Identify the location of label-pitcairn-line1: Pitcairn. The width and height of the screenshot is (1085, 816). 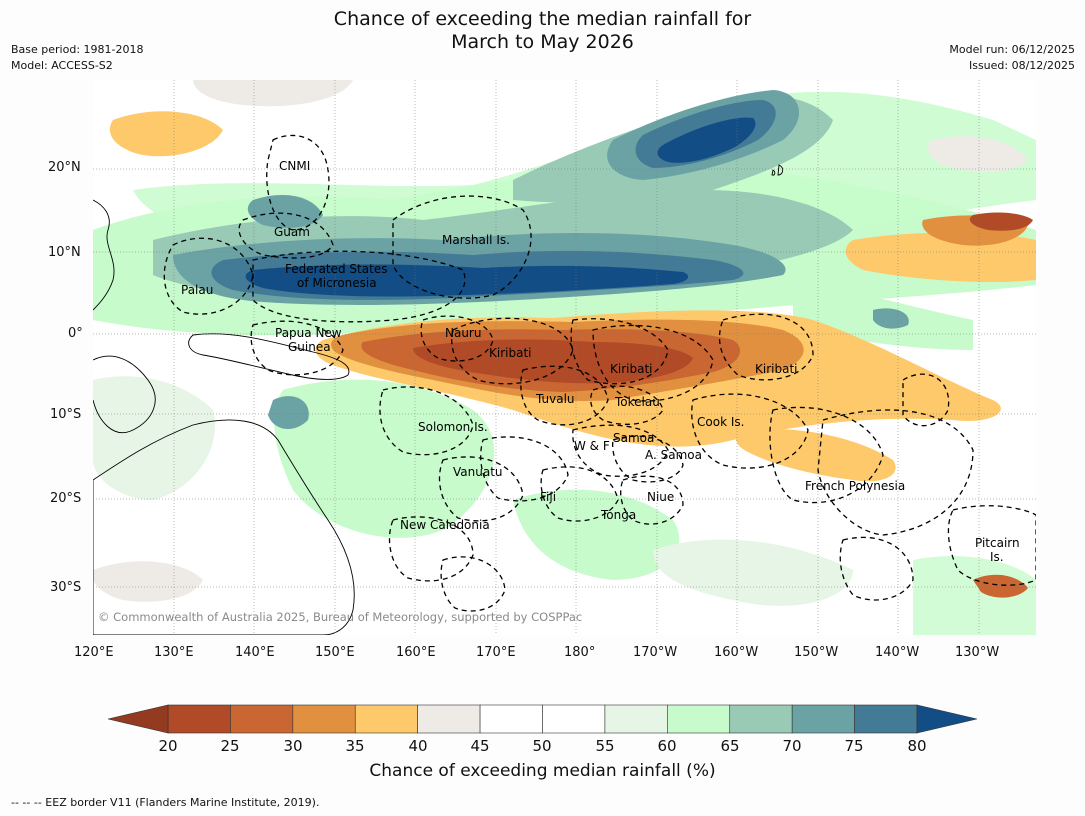
(997, 543).